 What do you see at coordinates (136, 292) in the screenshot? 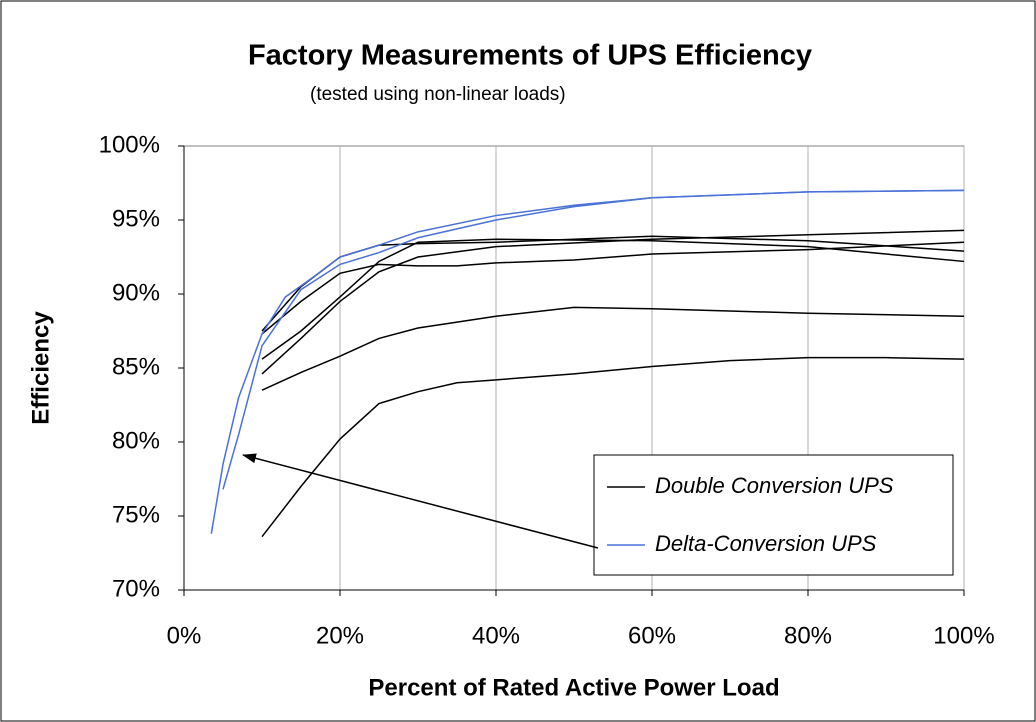
I see `y-tick-label: 90%` at bounding box center [136, 292].